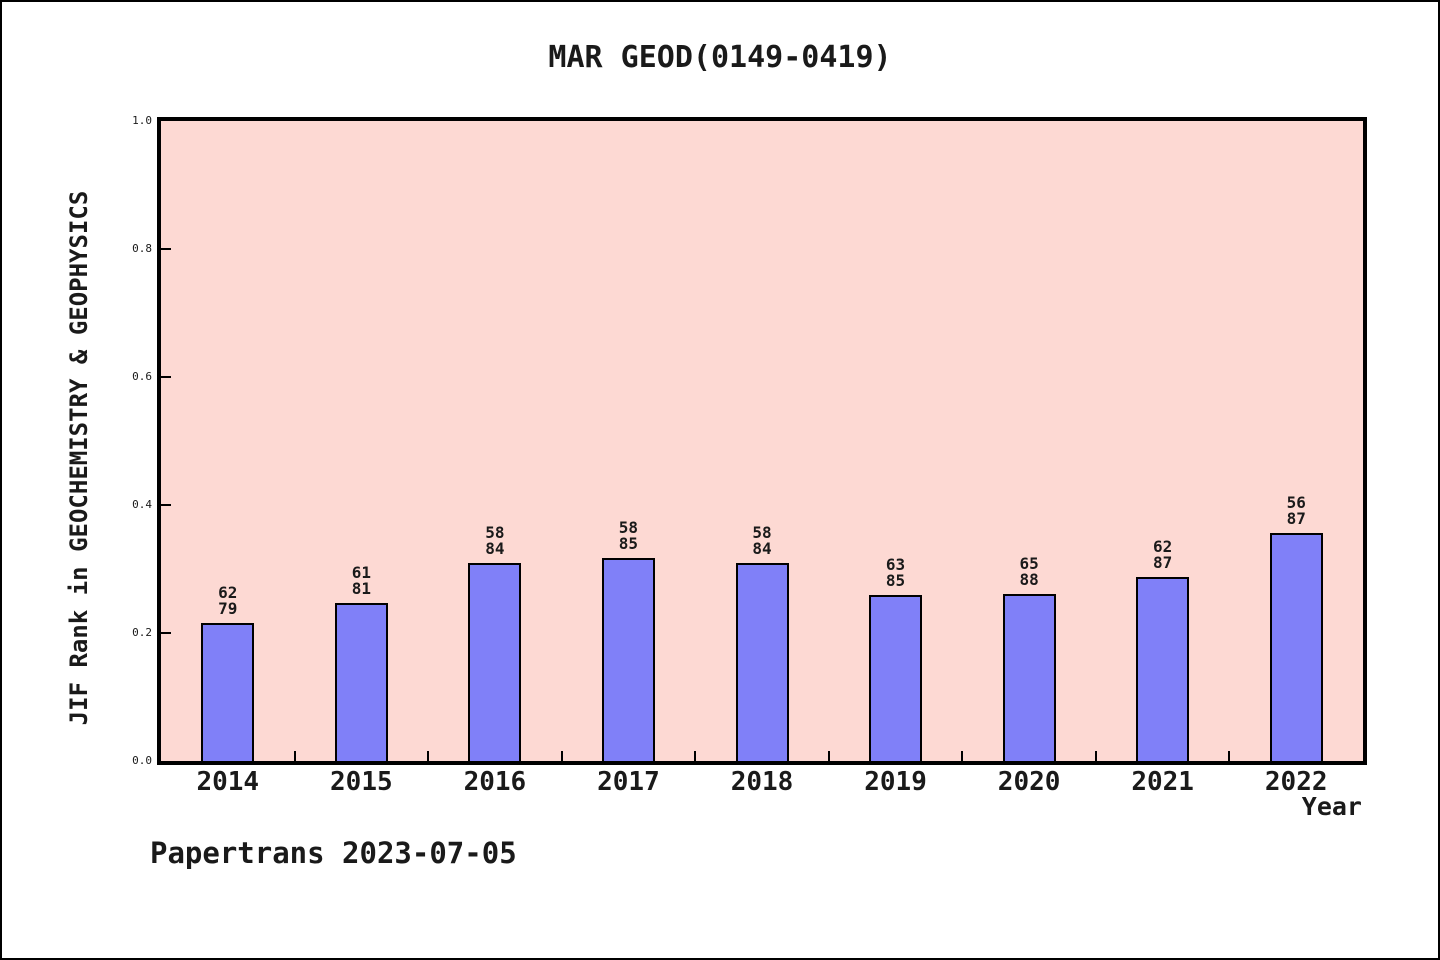  Describe the element at coordinates (762, 662) in the screenshot. I see `bar-2018` at that location.